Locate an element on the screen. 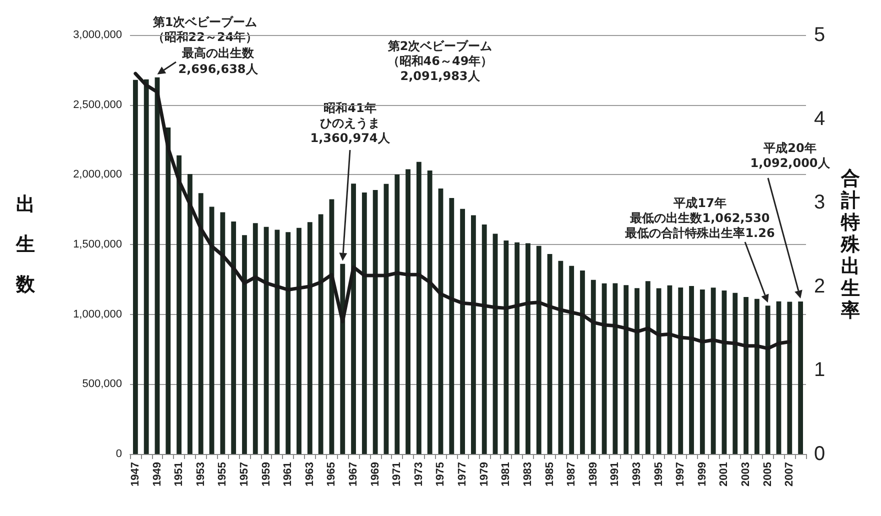  x-tick-label: 1987 is located at coordinates (572, 474).